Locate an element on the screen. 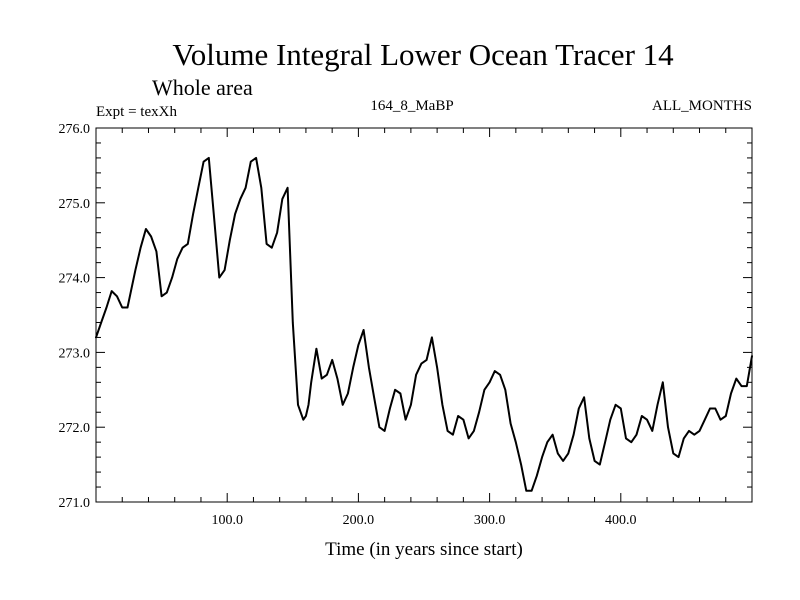 This screenshot has width=800, height=600. x-tick-label: 300.0 is located at coordinates (490, 520).